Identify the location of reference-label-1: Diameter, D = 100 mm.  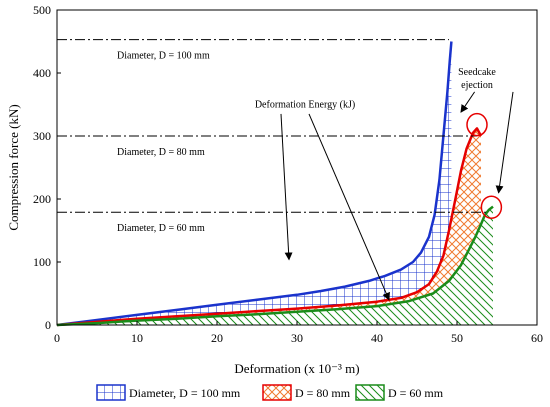
(163, 56).